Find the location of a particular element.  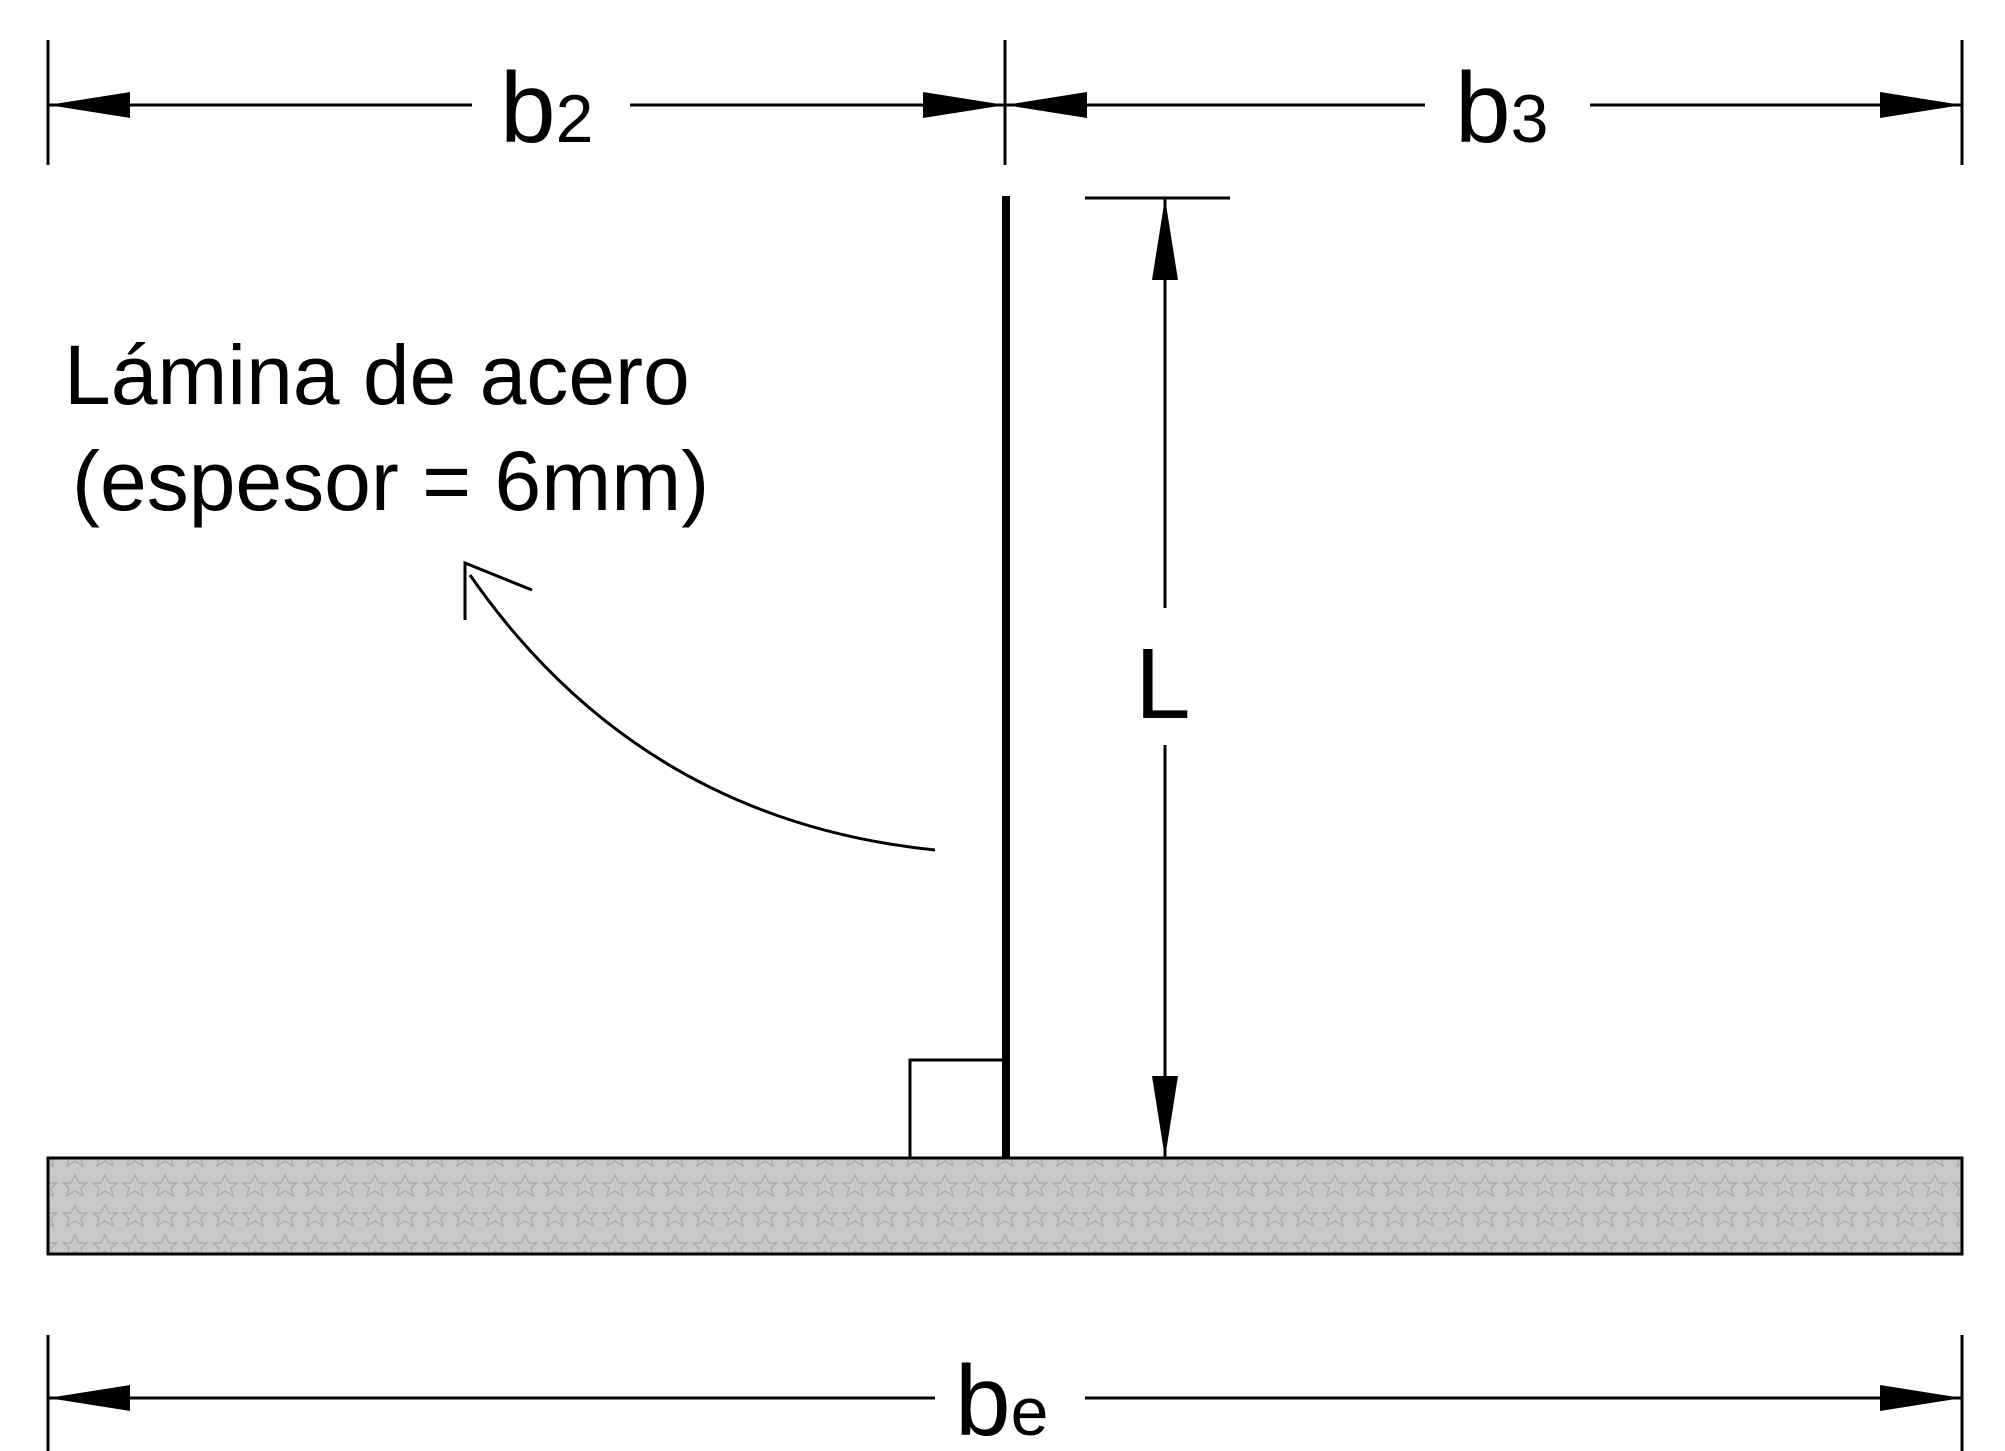

dimension-L: L is located at coordinates (1157, 677).